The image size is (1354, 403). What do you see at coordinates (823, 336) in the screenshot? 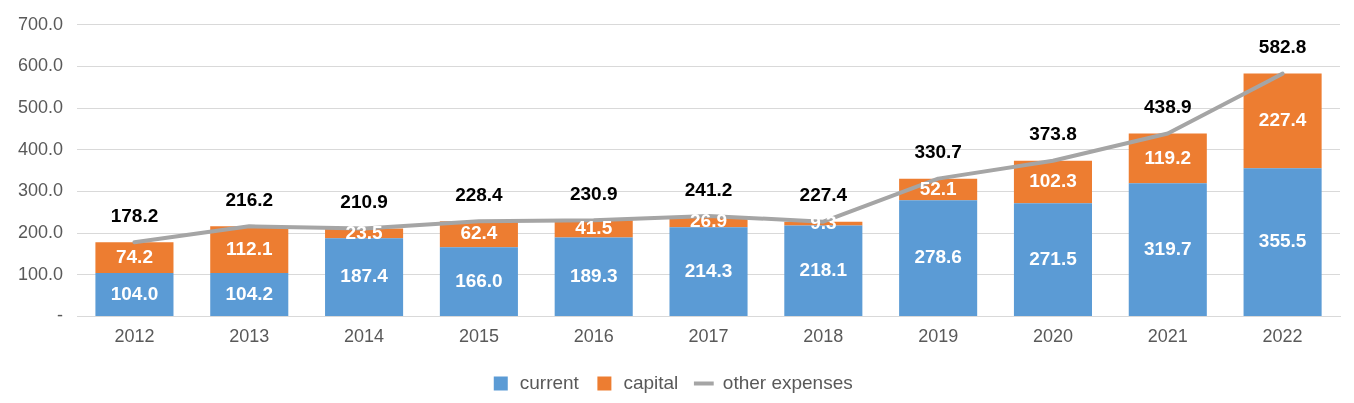
I see `x-tick-label: 2018` at bounding box center [823, 336].